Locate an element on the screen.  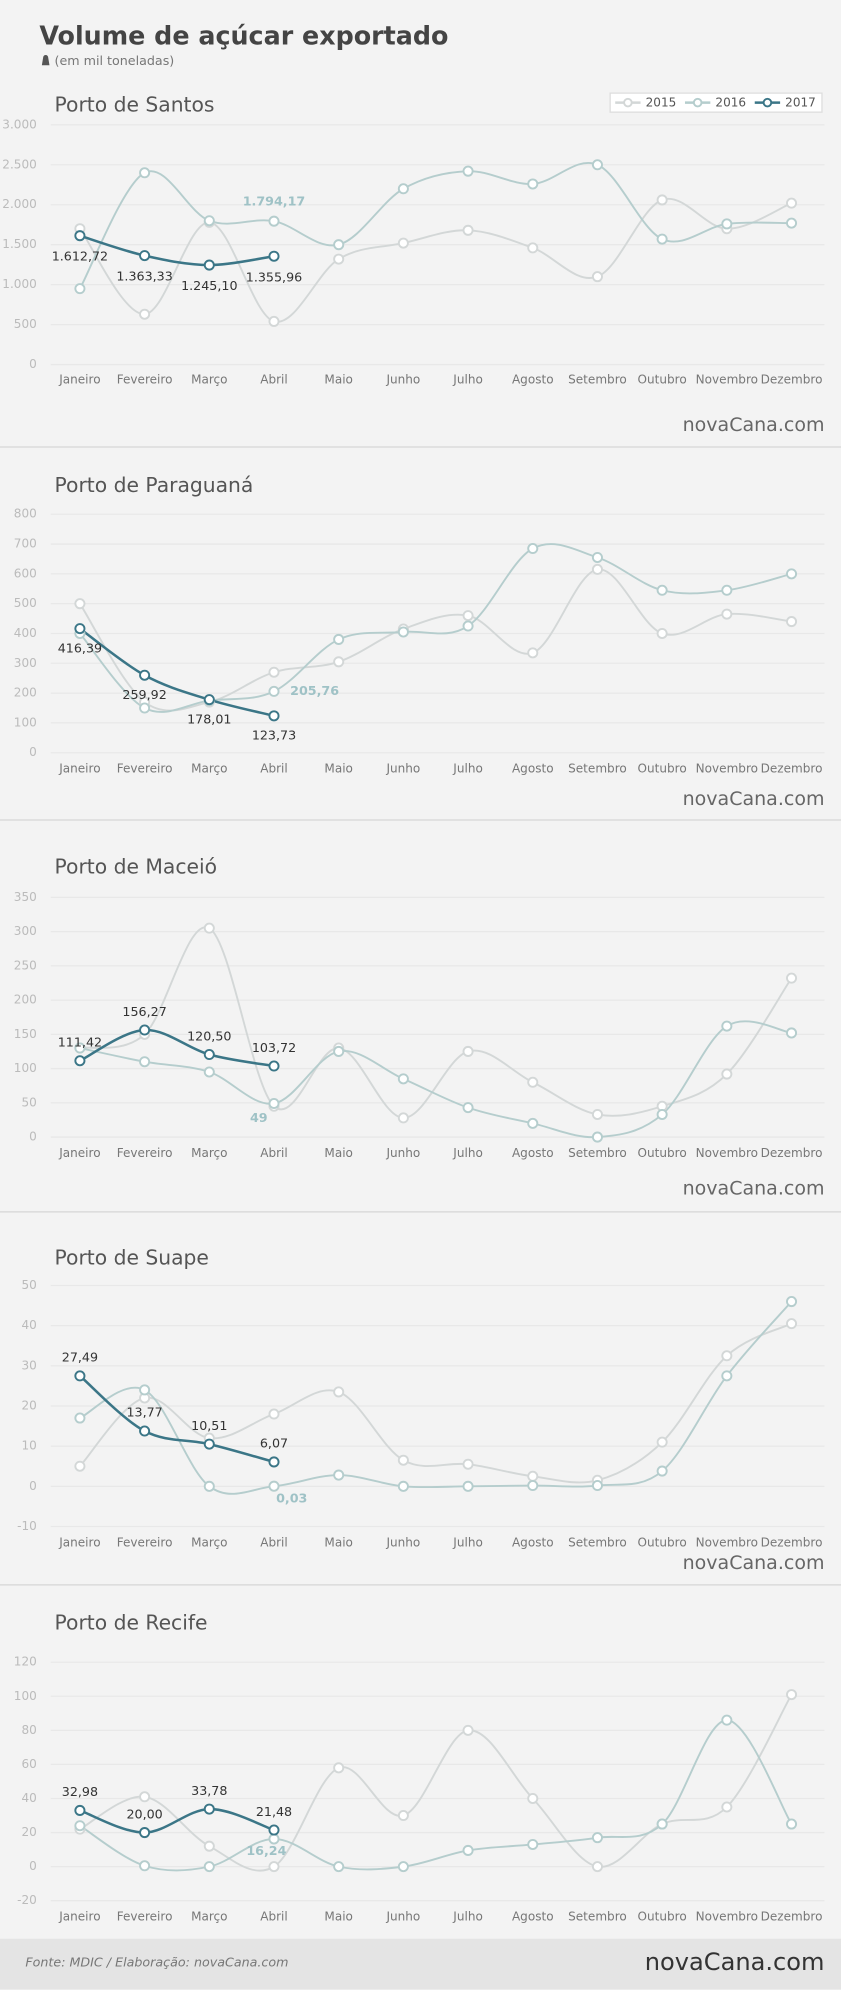
data-label: 21,48 is located at coordinates (274, 1811).